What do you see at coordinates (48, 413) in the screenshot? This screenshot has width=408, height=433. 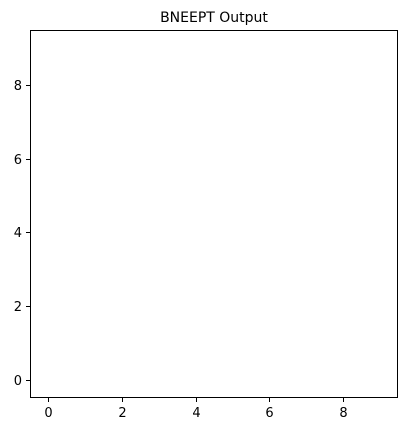 I see `x-tick-label: 0` at bounding box center [48, 413].